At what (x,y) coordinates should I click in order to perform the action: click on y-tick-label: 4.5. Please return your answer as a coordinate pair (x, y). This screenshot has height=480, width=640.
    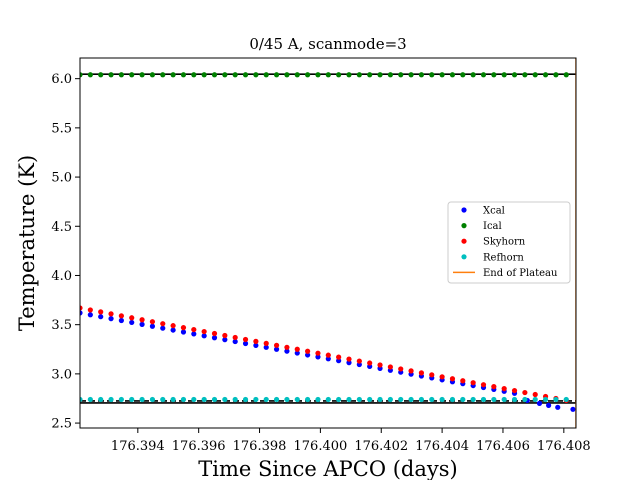
    Looking at the image, I should click on (61, 227).